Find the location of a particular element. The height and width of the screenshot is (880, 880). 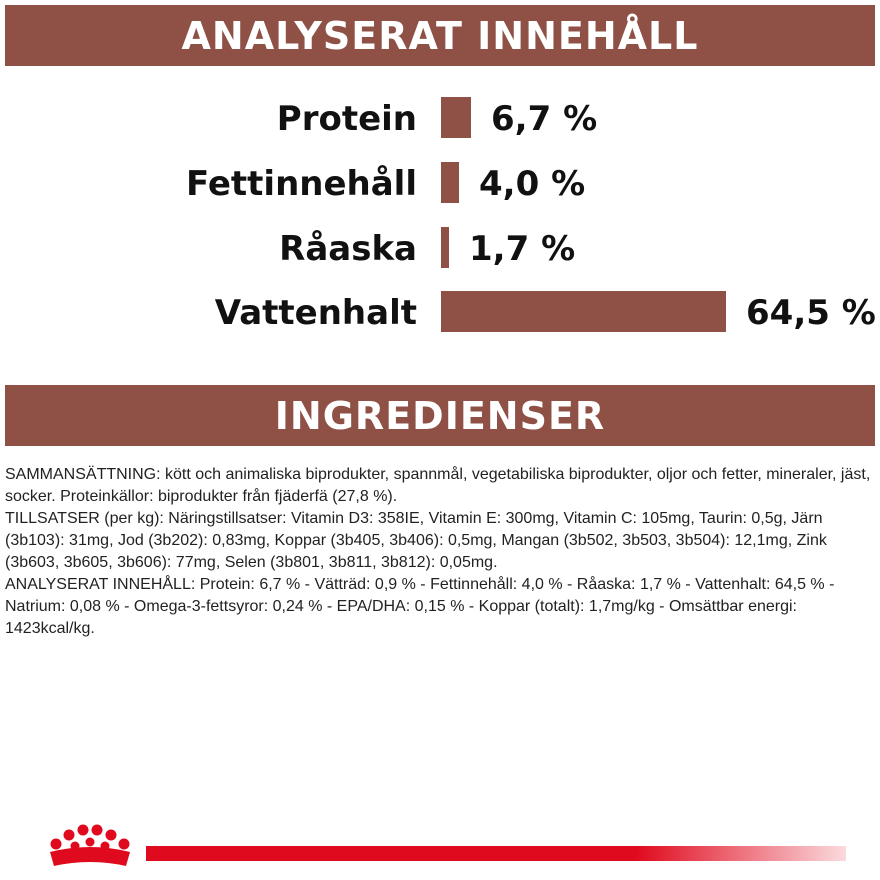

nutrient-row-water: Vattenhalt 64,5 % is located at coordinates (440, 313).